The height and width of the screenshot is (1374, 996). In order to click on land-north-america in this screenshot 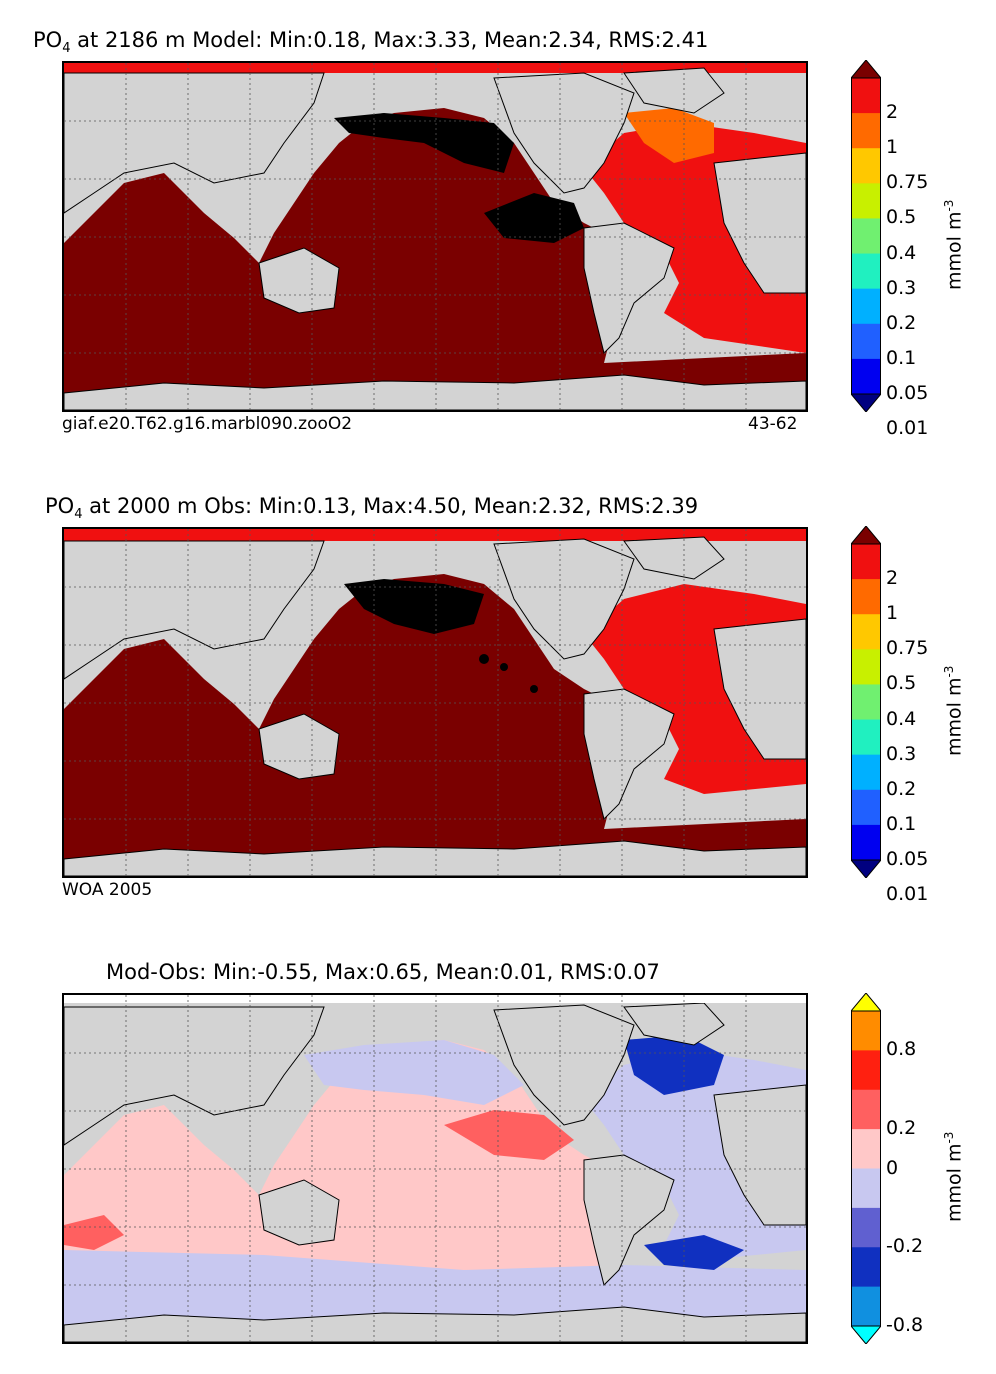, I will do `click(564, 133)`.